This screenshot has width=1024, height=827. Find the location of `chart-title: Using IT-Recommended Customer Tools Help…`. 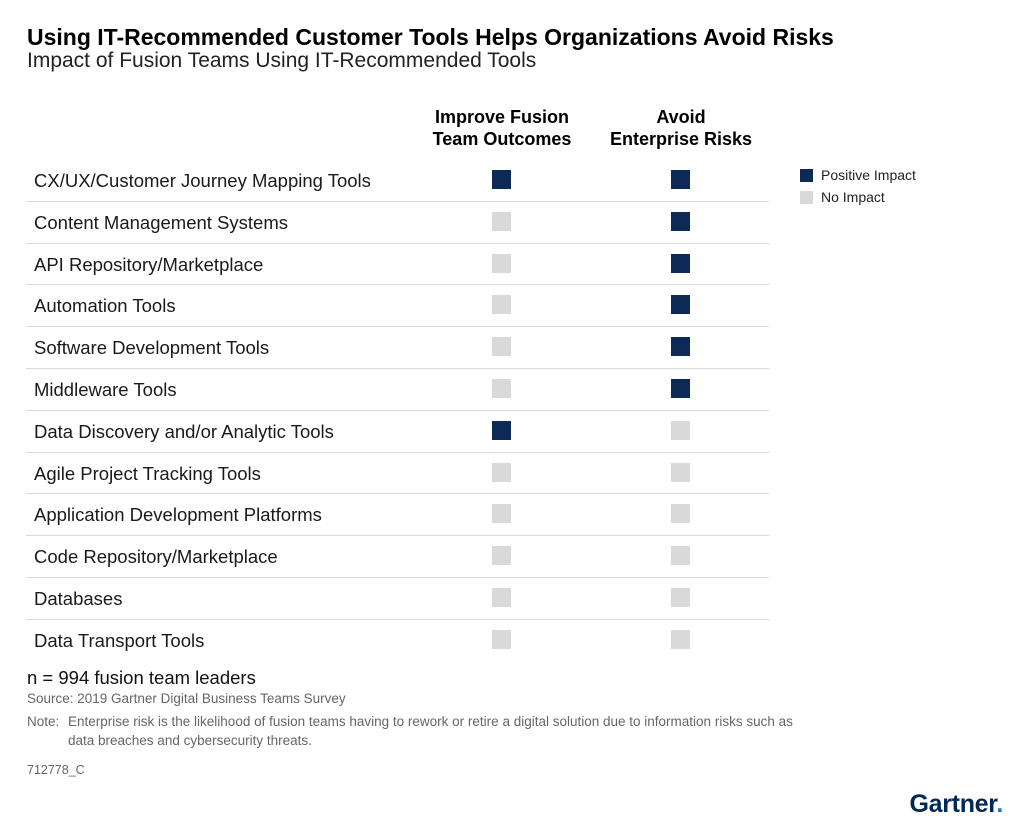

chart-title: Using IT-Recommended Customer Tools Help… is located at coordinates (430, 37).